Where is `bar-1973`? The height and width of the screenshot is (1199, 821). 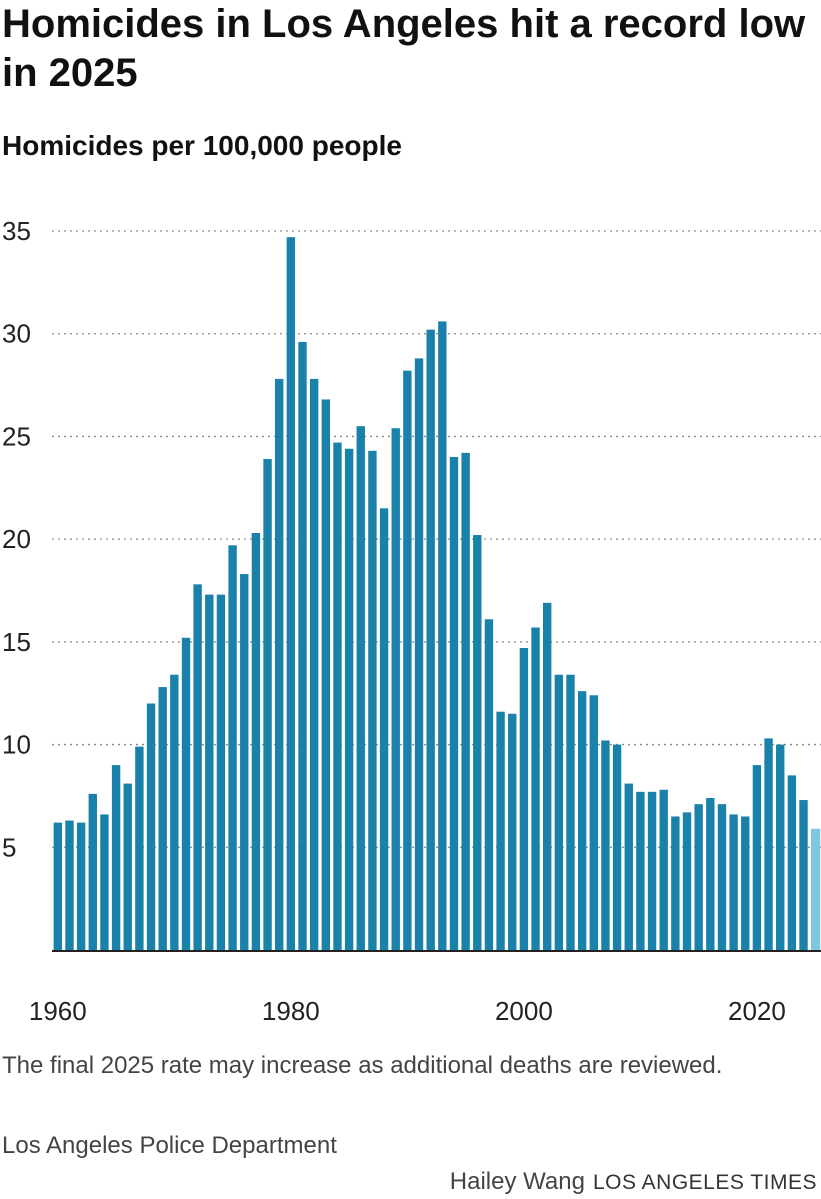
bar-1973 is located at coordinates (209, 772).